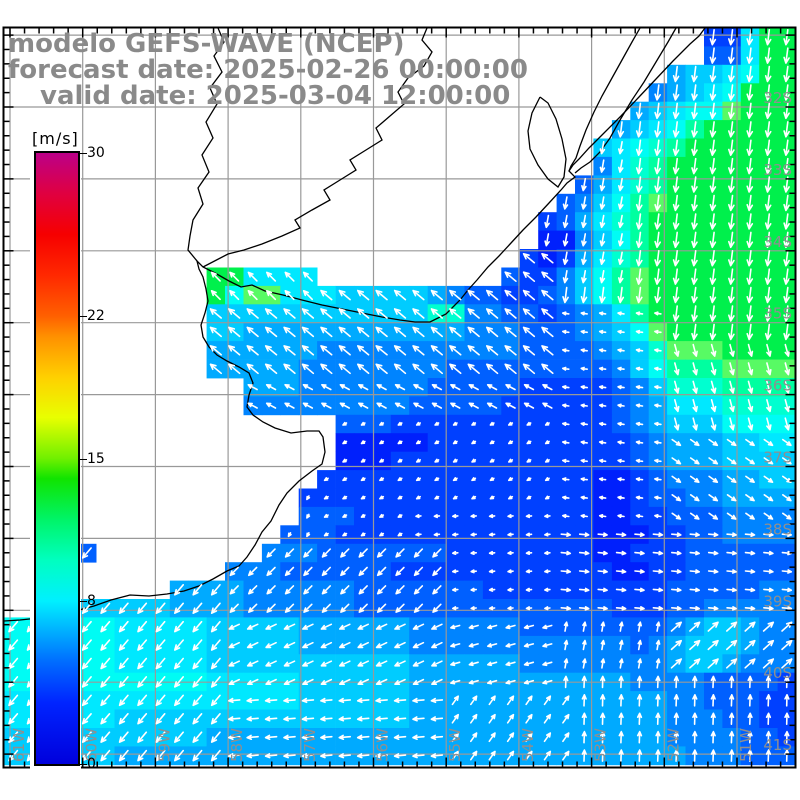 The width and height of the screenshot is (800, 800). Describe the element at coordinates (528, 745) in the screenshot. I see `lon-label: 54W` at that location.